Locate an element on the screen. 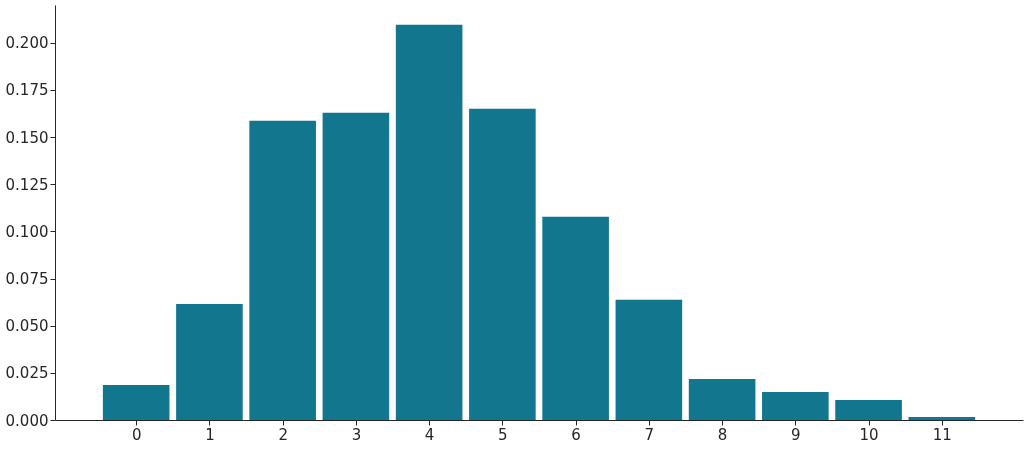  y-tick-label: 0.075 is located at coordinates (27, 279).